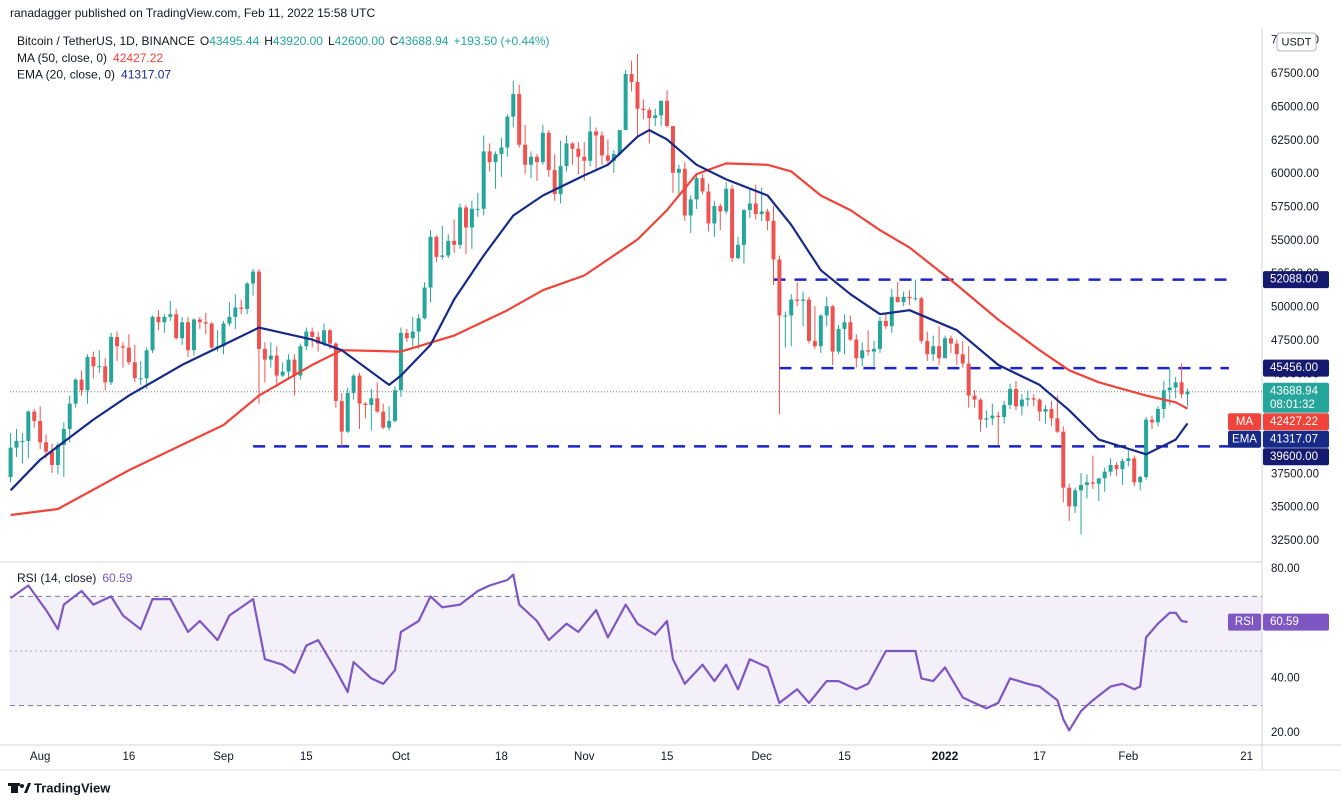 This screenshot has width=1341, height=806. I want to click on axis-label: 42427.22, so click(1294, 422).